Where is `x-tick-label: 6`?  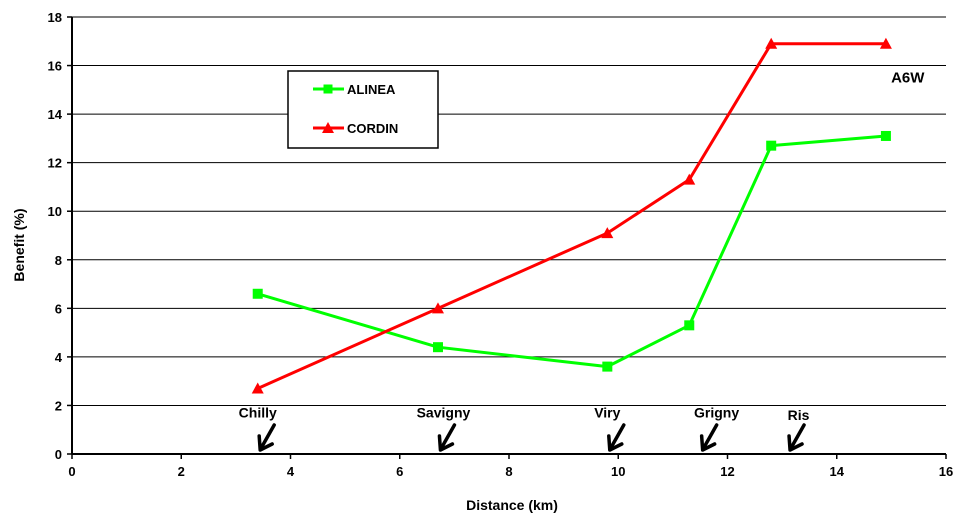
x-tick-label: 6 is located at coordinates (399, 471).